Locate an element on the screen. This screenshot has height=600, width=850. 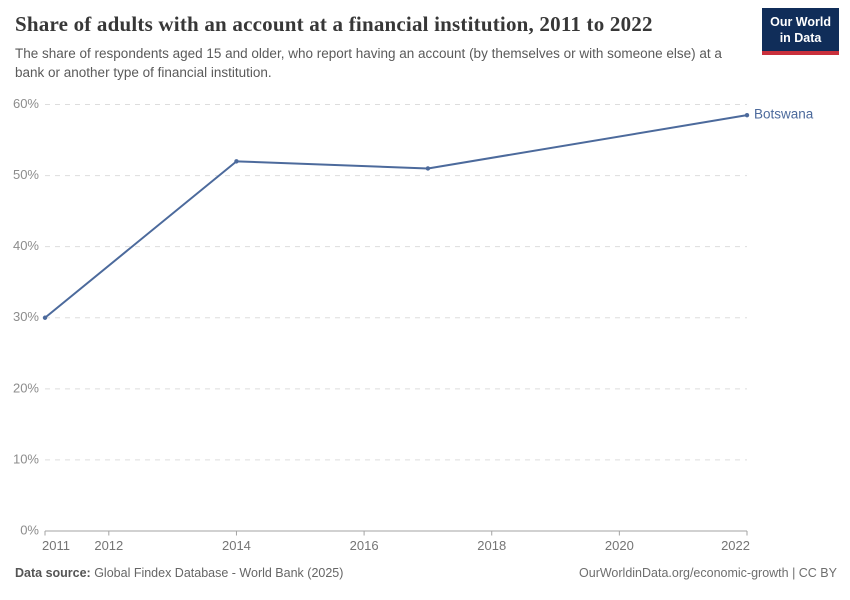
y-tick-label-50: 50% is located at coordinates (26, 174).